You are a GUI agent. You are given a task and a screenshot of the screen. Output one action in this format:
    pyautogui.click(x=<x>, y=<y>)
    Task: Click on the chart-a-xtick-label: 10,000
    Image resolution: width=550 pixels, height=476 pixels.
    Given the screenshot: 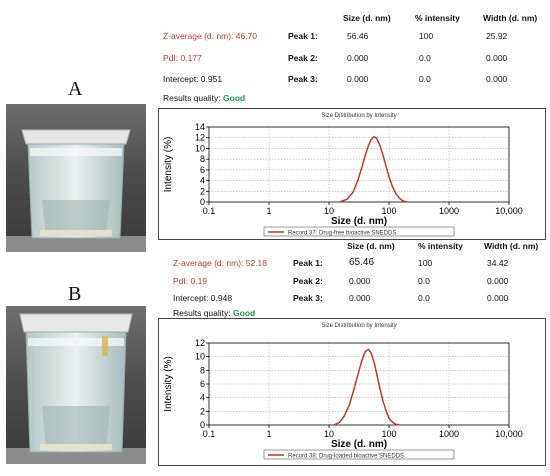 What is the action you would take?
    pyautogui.click(x=509, y=211)
    